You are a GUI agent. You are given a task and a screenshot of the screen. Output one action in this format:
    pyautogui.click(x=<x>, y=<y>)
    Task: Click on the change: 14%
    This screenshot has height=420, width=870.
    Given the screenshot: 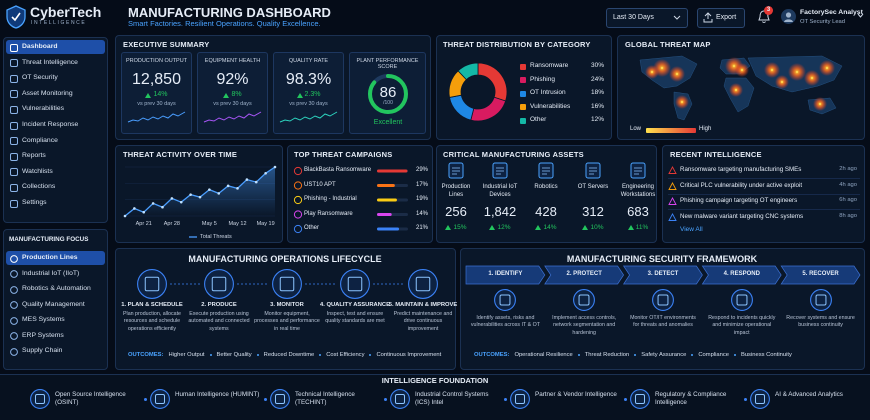 What is the action you would take?
    pyautogui.click(x=156, y=95)
    